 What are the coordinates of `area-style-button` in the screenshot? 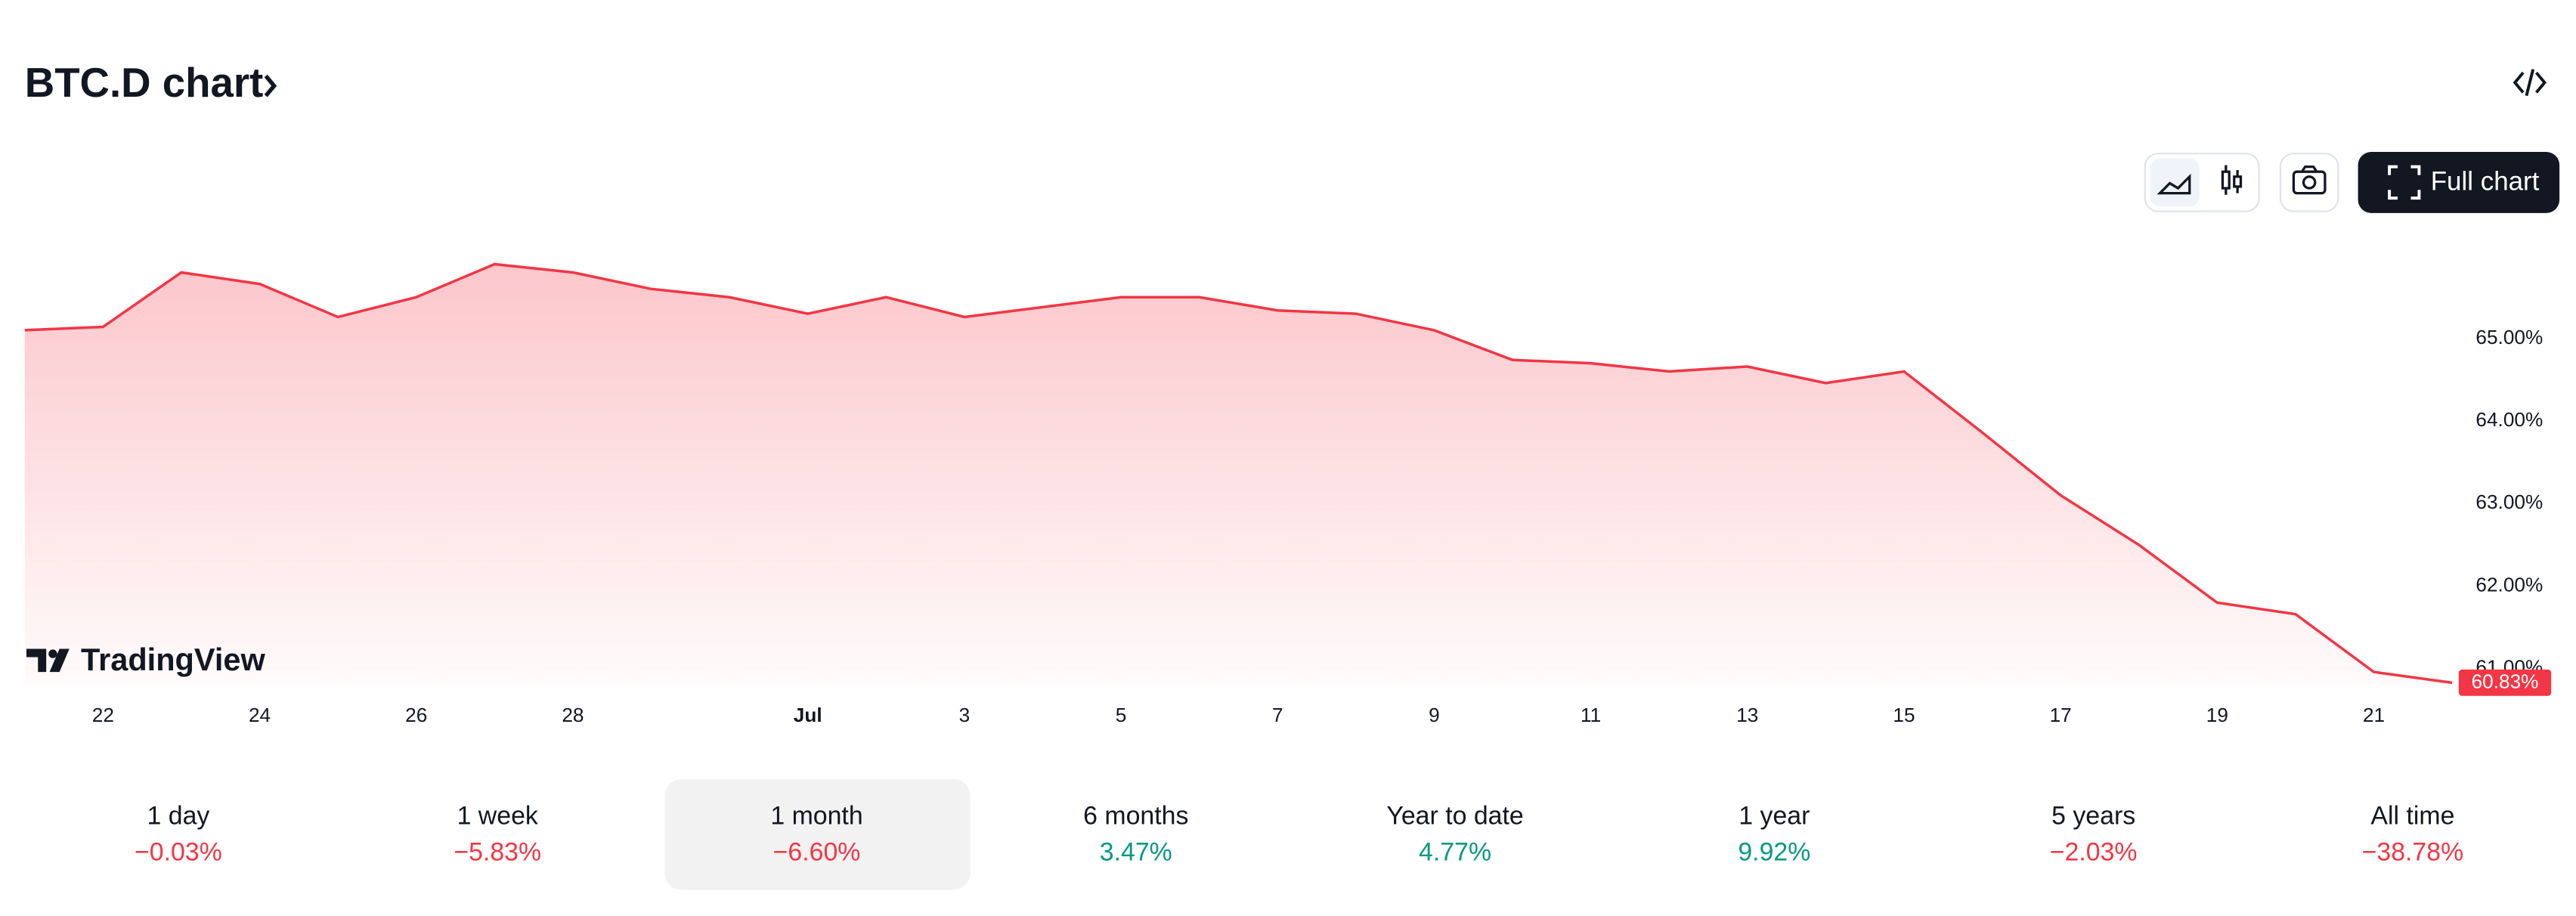 It's located at (2175, 183).